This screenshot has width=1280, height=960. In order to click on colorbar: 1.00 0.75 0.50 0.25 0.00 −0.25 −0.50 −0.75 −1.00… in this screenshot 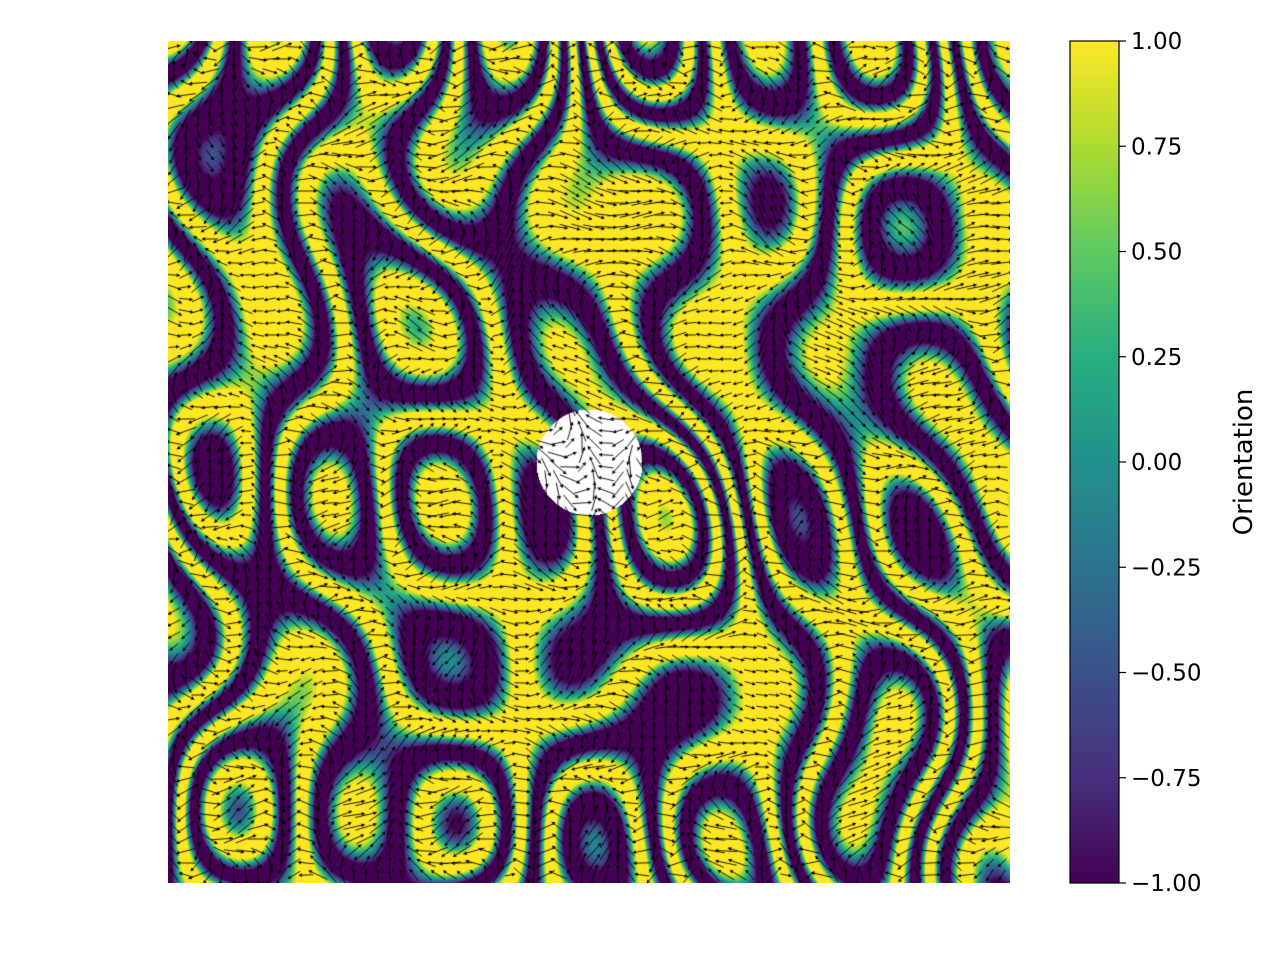, I will do `click(1164, 463)`.